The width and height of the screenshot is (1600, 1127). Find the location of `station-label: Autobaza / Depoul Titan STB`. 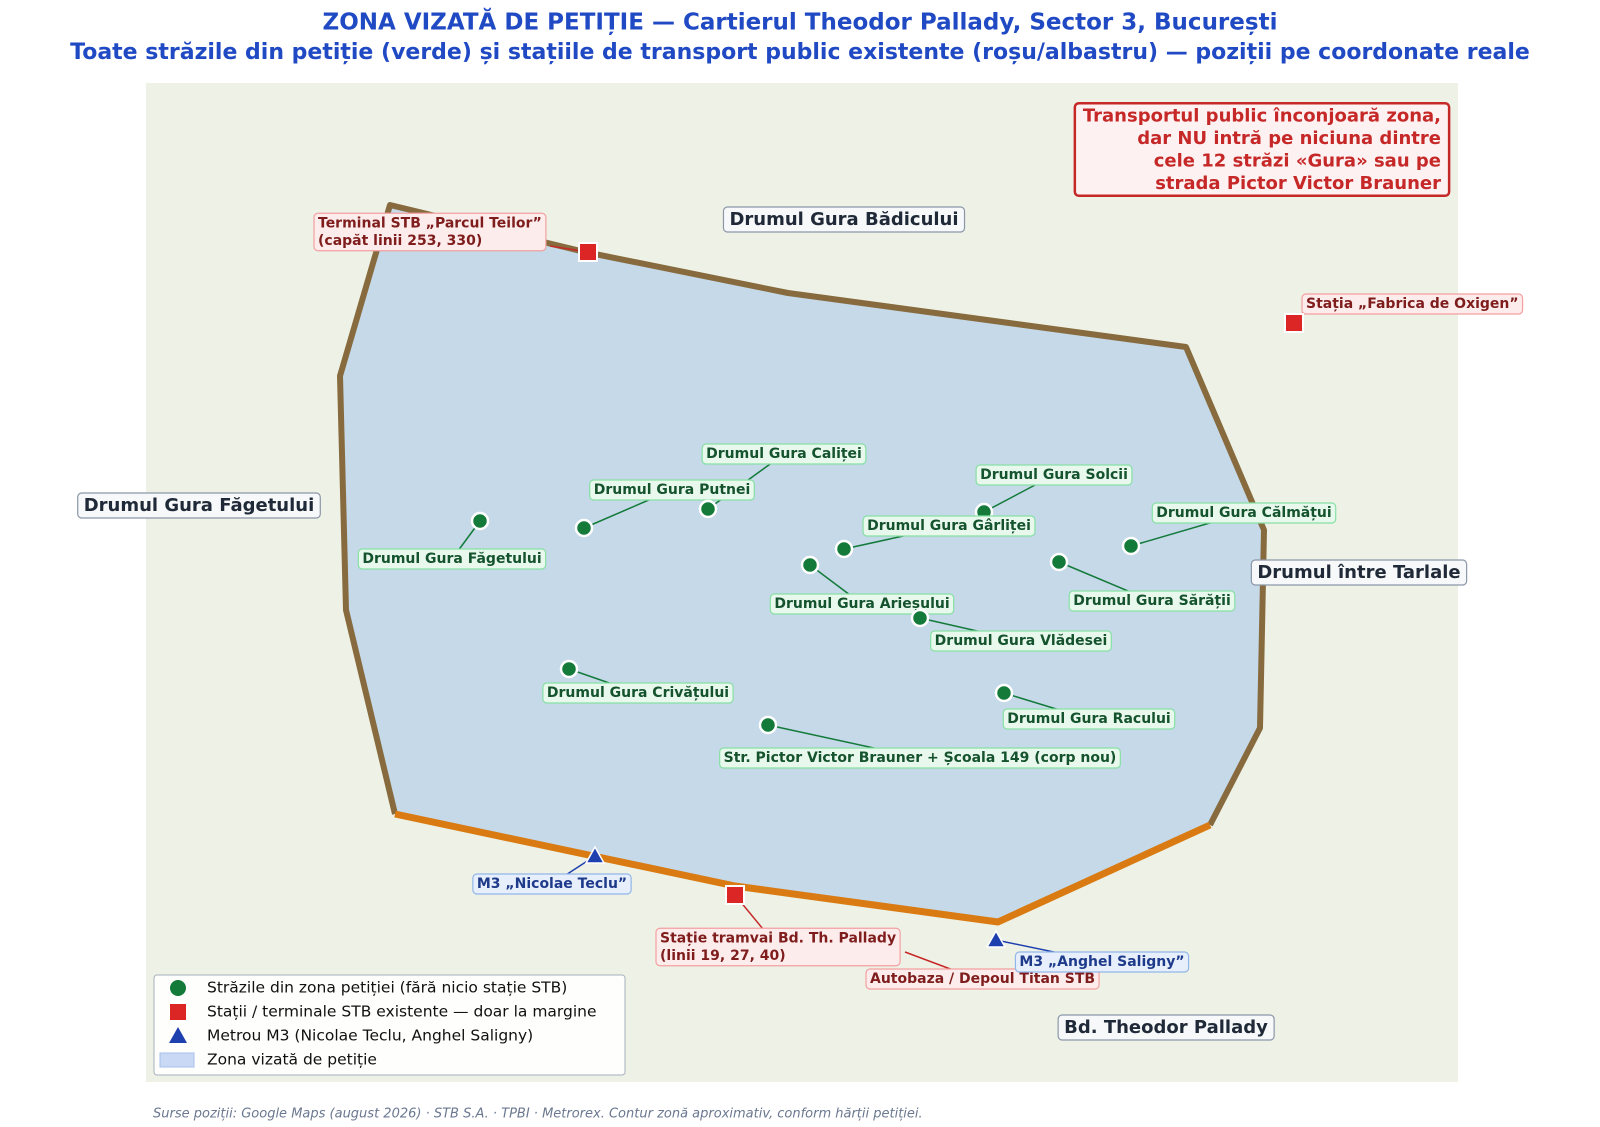

station-label: Autobaza / Depoul Titan STB is located at coordinates (982, 979).